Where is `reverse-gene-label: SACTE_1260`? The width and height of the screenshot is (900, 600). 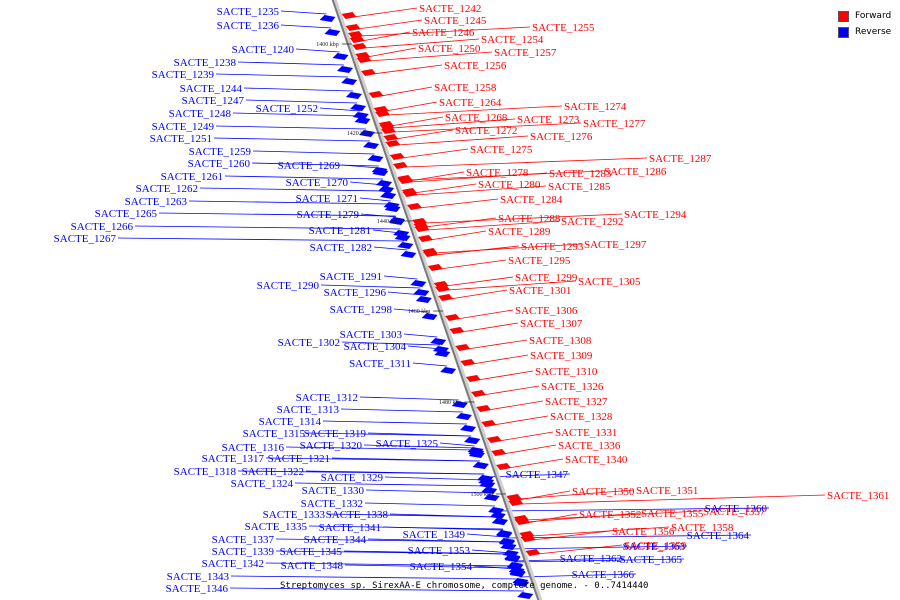 reverse-gene-label: SACTE_1260 is located at coordinates (219, 164).